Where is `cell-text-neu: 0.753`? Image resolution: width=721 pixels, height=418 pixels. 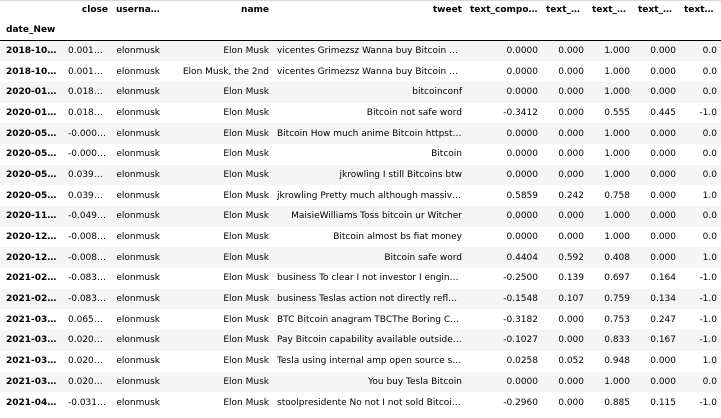
cell-text-neu: 0.753 is located at coordinates (617, 319).